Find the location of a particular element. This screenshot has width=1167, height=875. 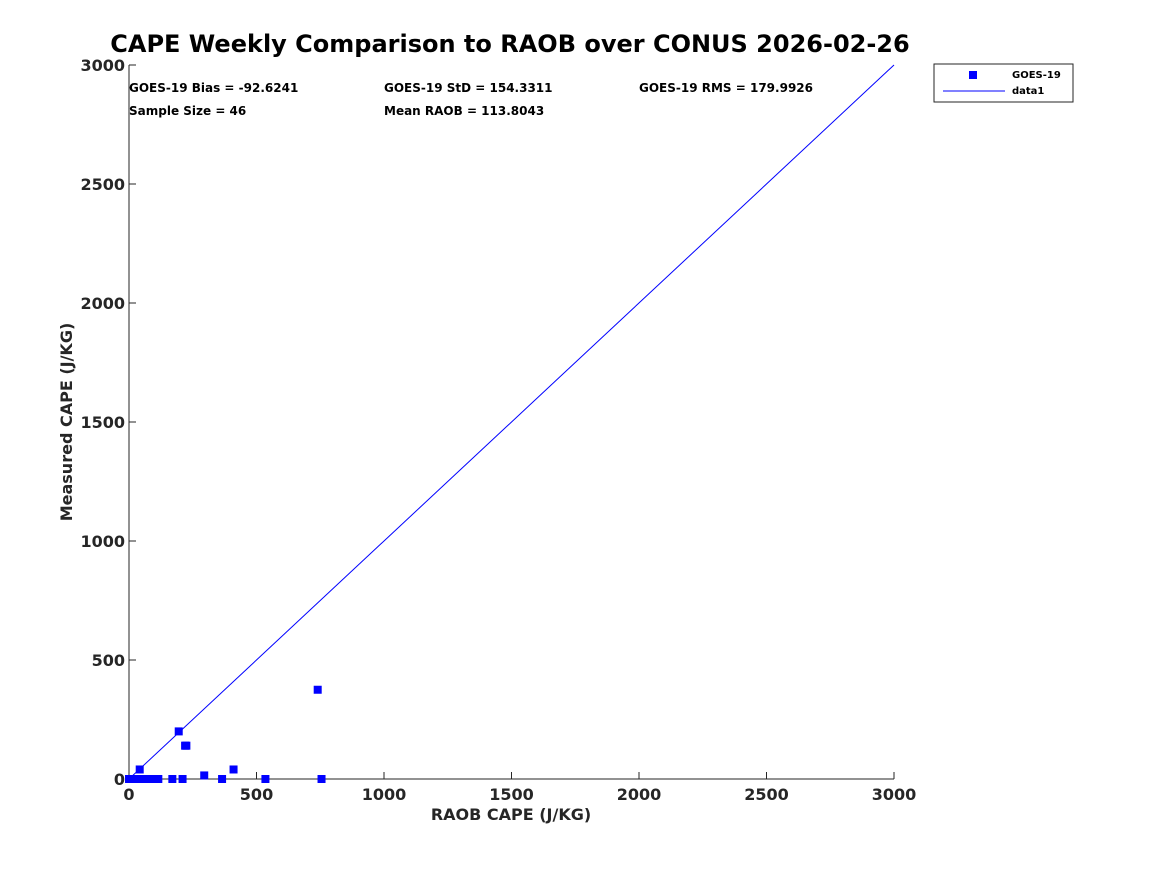

legend-label-goes19: GOES-19 is located at coordinates (1036, 75).